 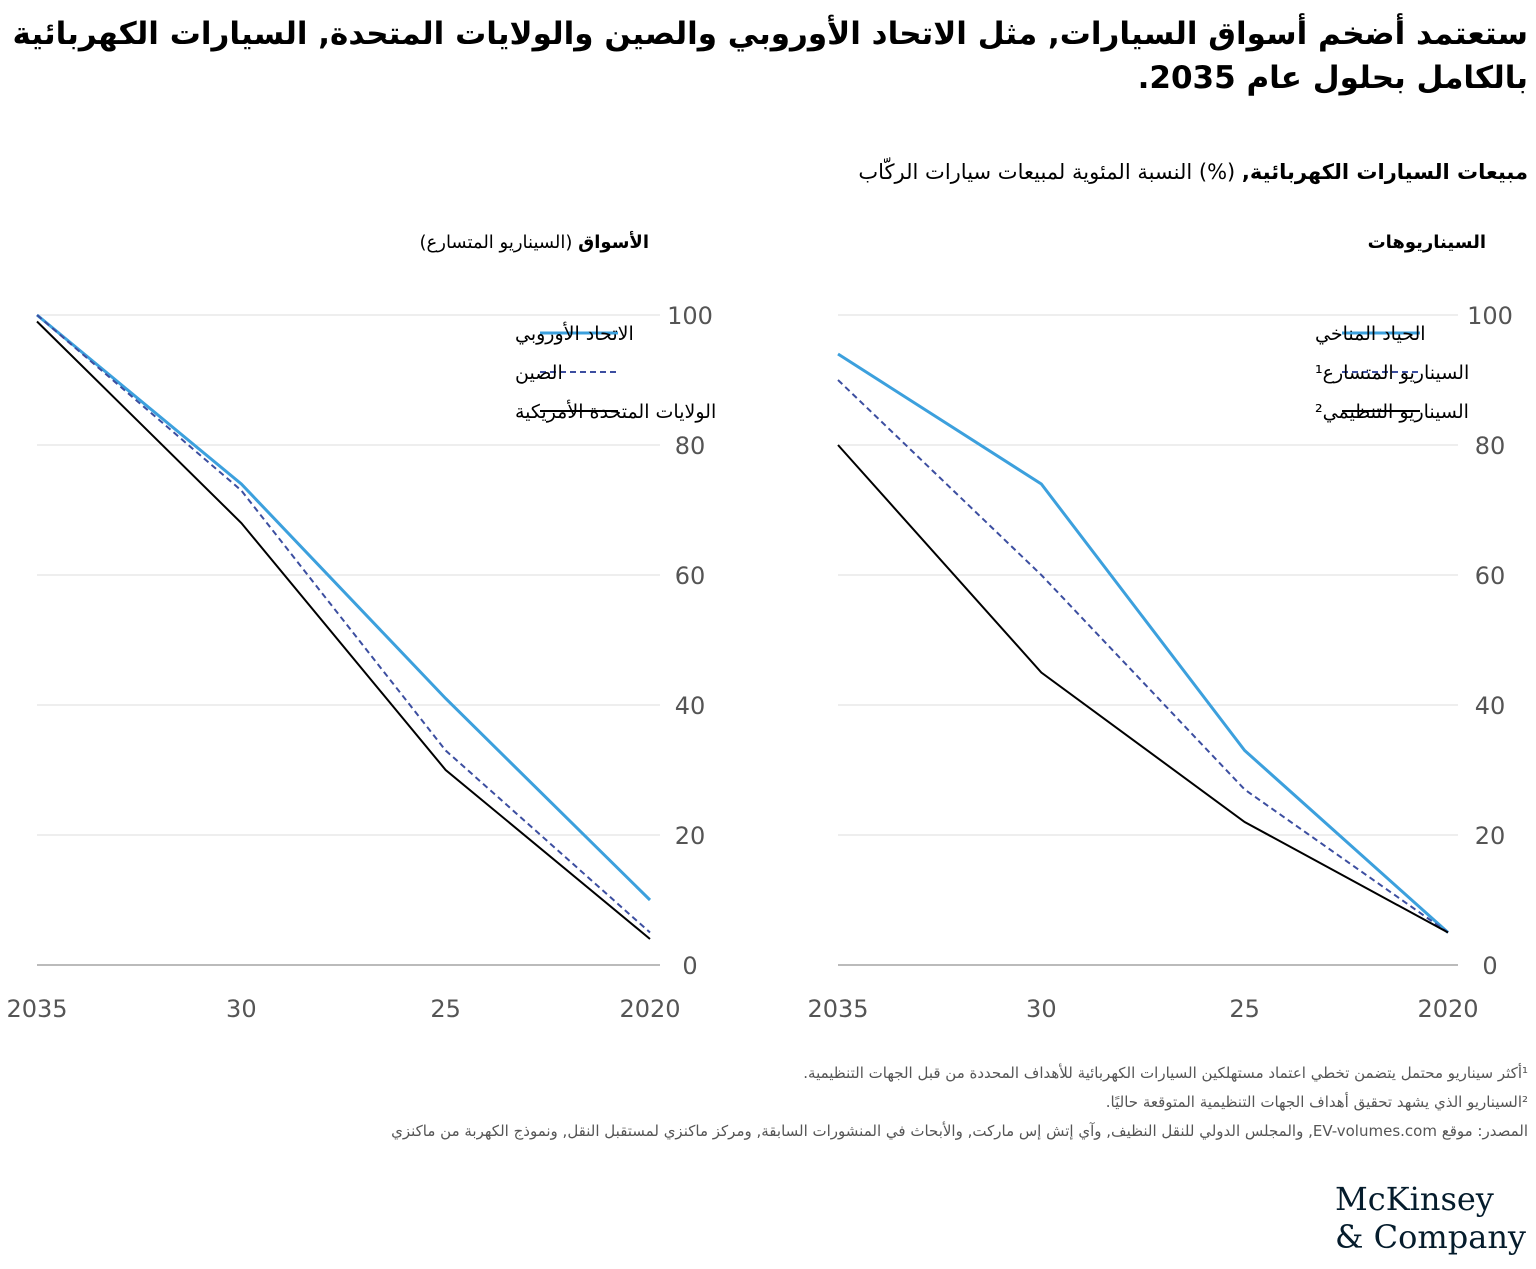 I want to click on panel-title-rest: (السيناريو المتسارع), so click(x=499, y=242).